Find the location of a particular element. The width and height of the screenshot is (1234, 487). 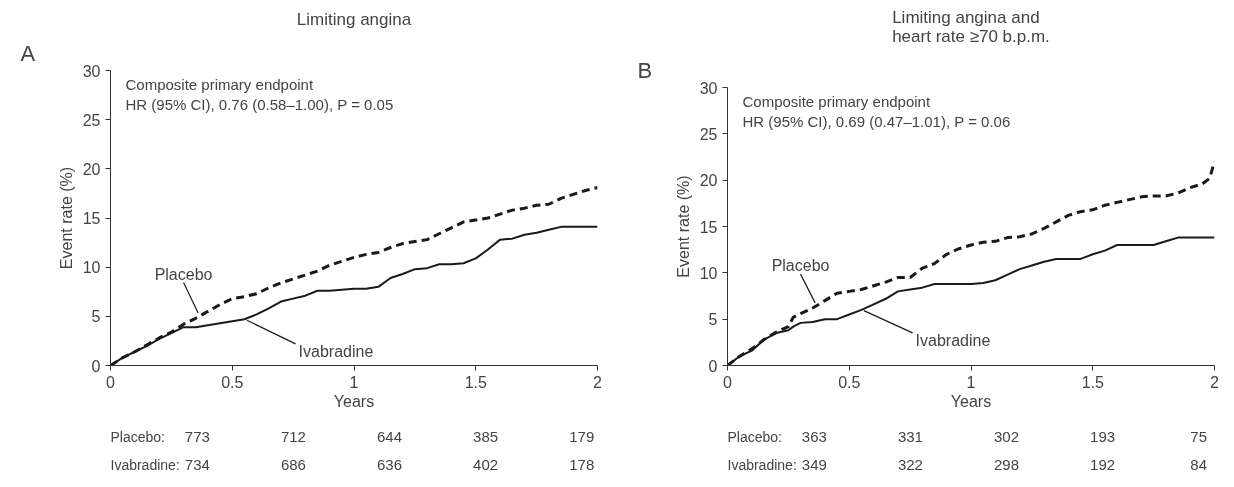

text: B is located at coordinates (645, 70).